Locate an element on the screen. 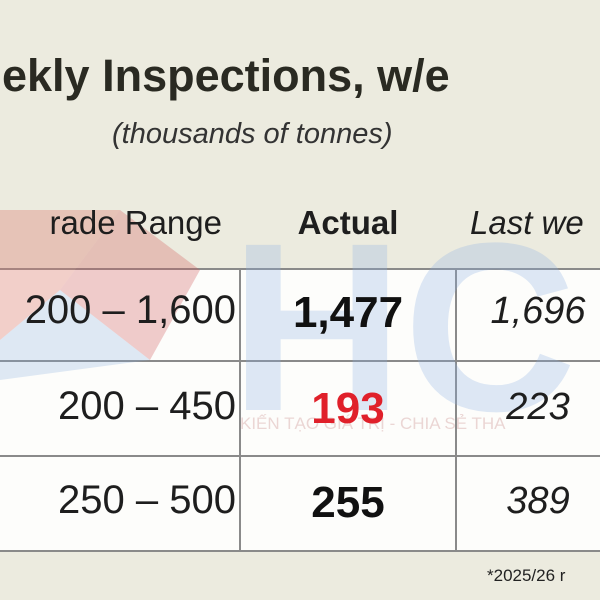 The image size is (600, 600). subtitle: (thousands of tonnes) is located at coordinates (252, 134).